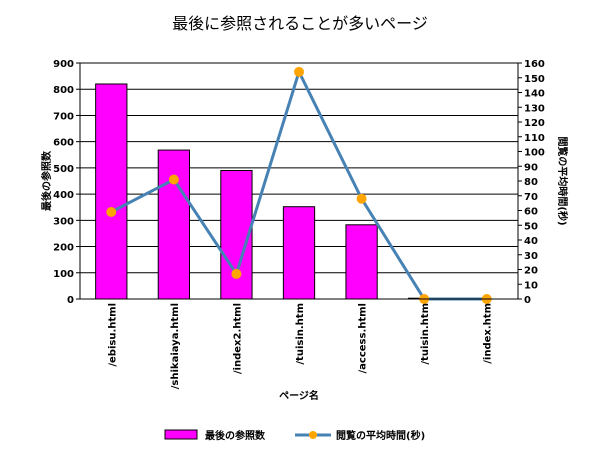  Describe the element at coordinates (63, 116) in the screenshot. I see `y-tick-left: 700` at that location.